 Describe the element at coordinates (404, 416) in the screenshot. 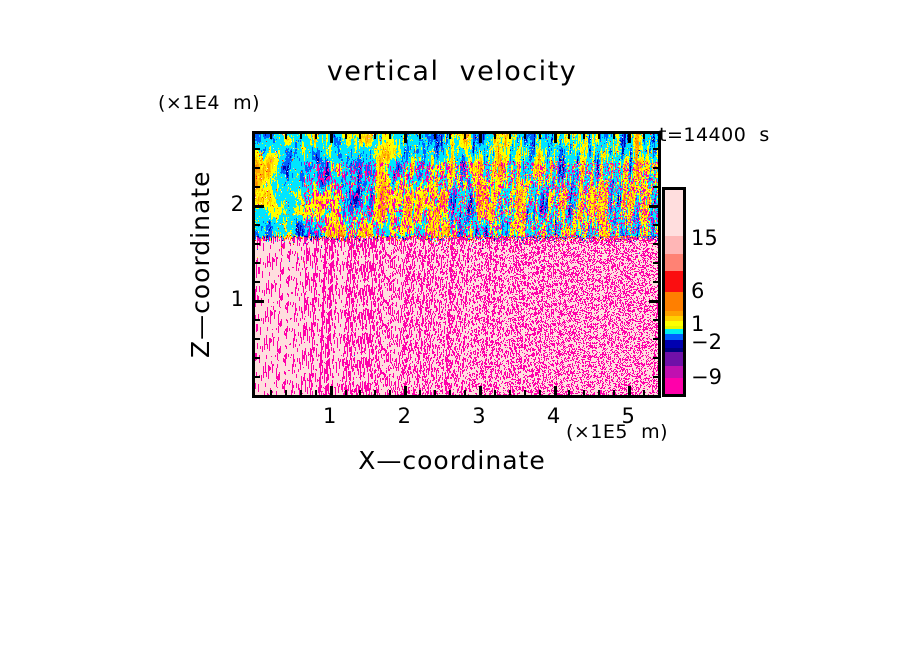

I see `x-tick-label: 2` at that location.